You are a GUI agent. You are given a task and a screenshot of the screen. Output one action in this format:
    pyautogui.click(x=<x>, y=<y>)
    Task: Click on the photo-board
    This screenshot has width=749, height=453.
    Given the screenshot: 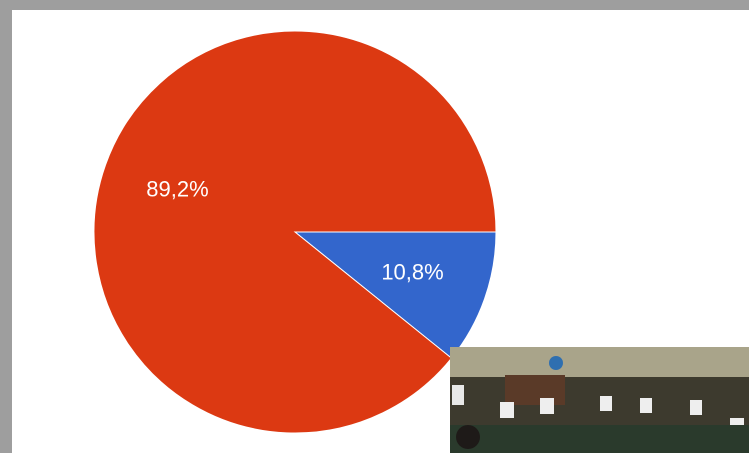 What is the action you would take?
    pyautogui.click(x=535, y=390)
    